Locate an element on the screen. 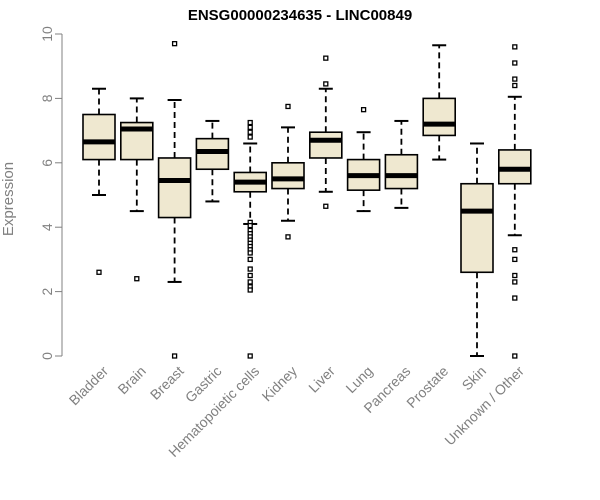 Image resolution: width=600 pixels, height=500 pixels. y-tick-label: 4 is located at coordinates (47, 227).